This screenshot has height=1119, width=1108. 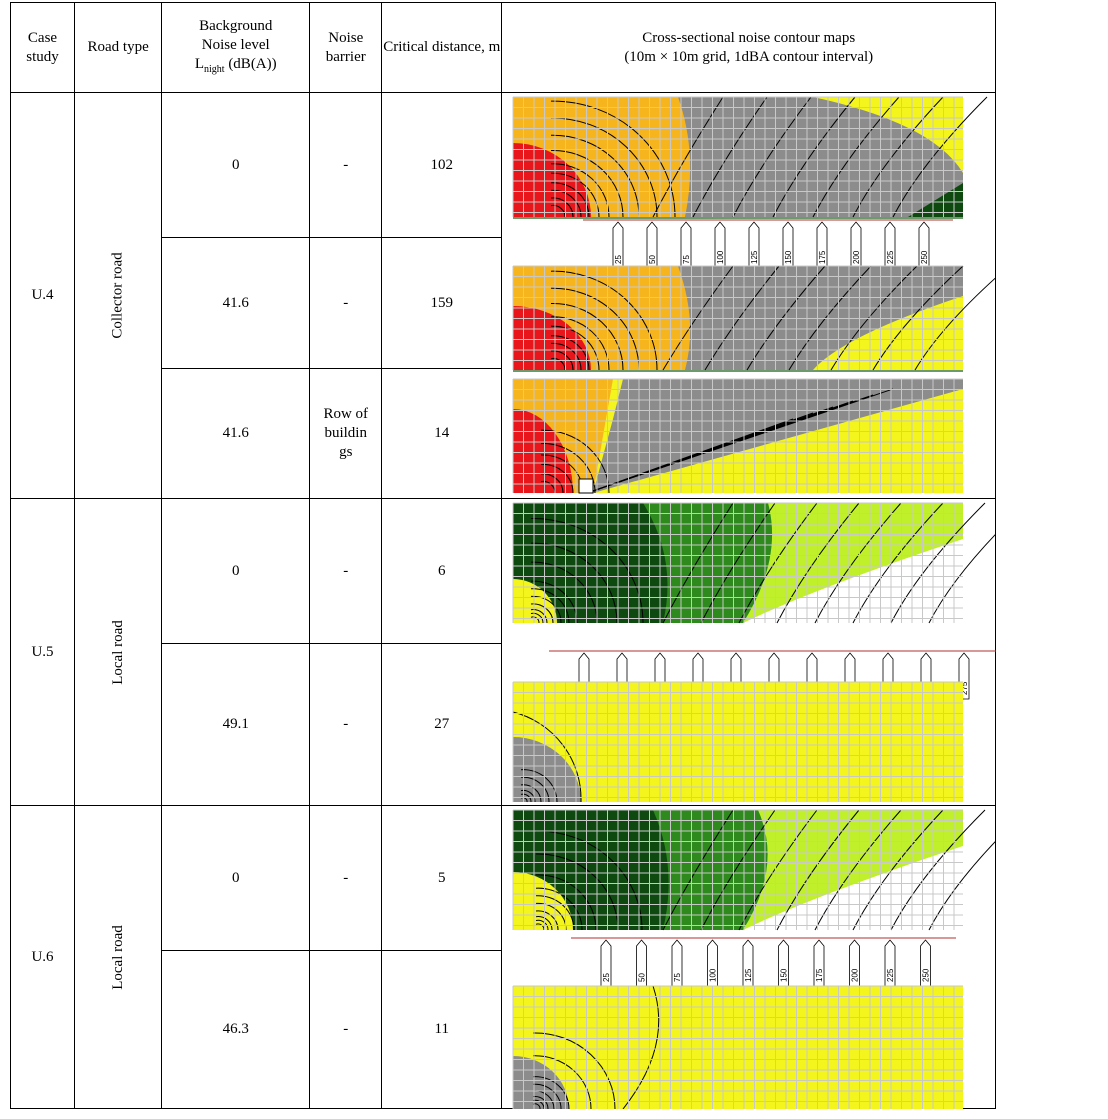 What do you see at coordinates (236, 25) in the screenshot?
I see `header-background-line1: Background` at bounding box center [236, 25].